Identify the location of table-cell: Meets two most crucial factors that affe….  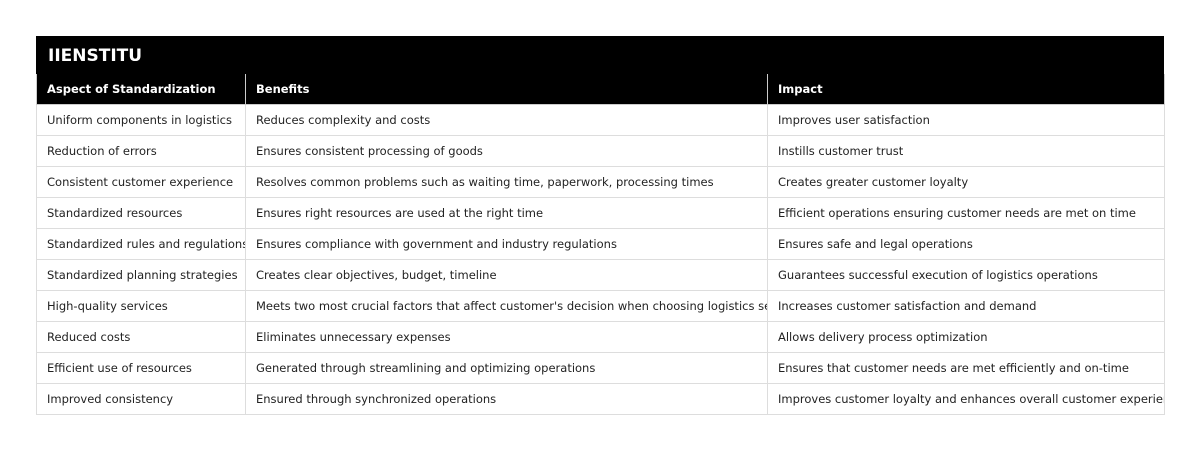
(506, 306).